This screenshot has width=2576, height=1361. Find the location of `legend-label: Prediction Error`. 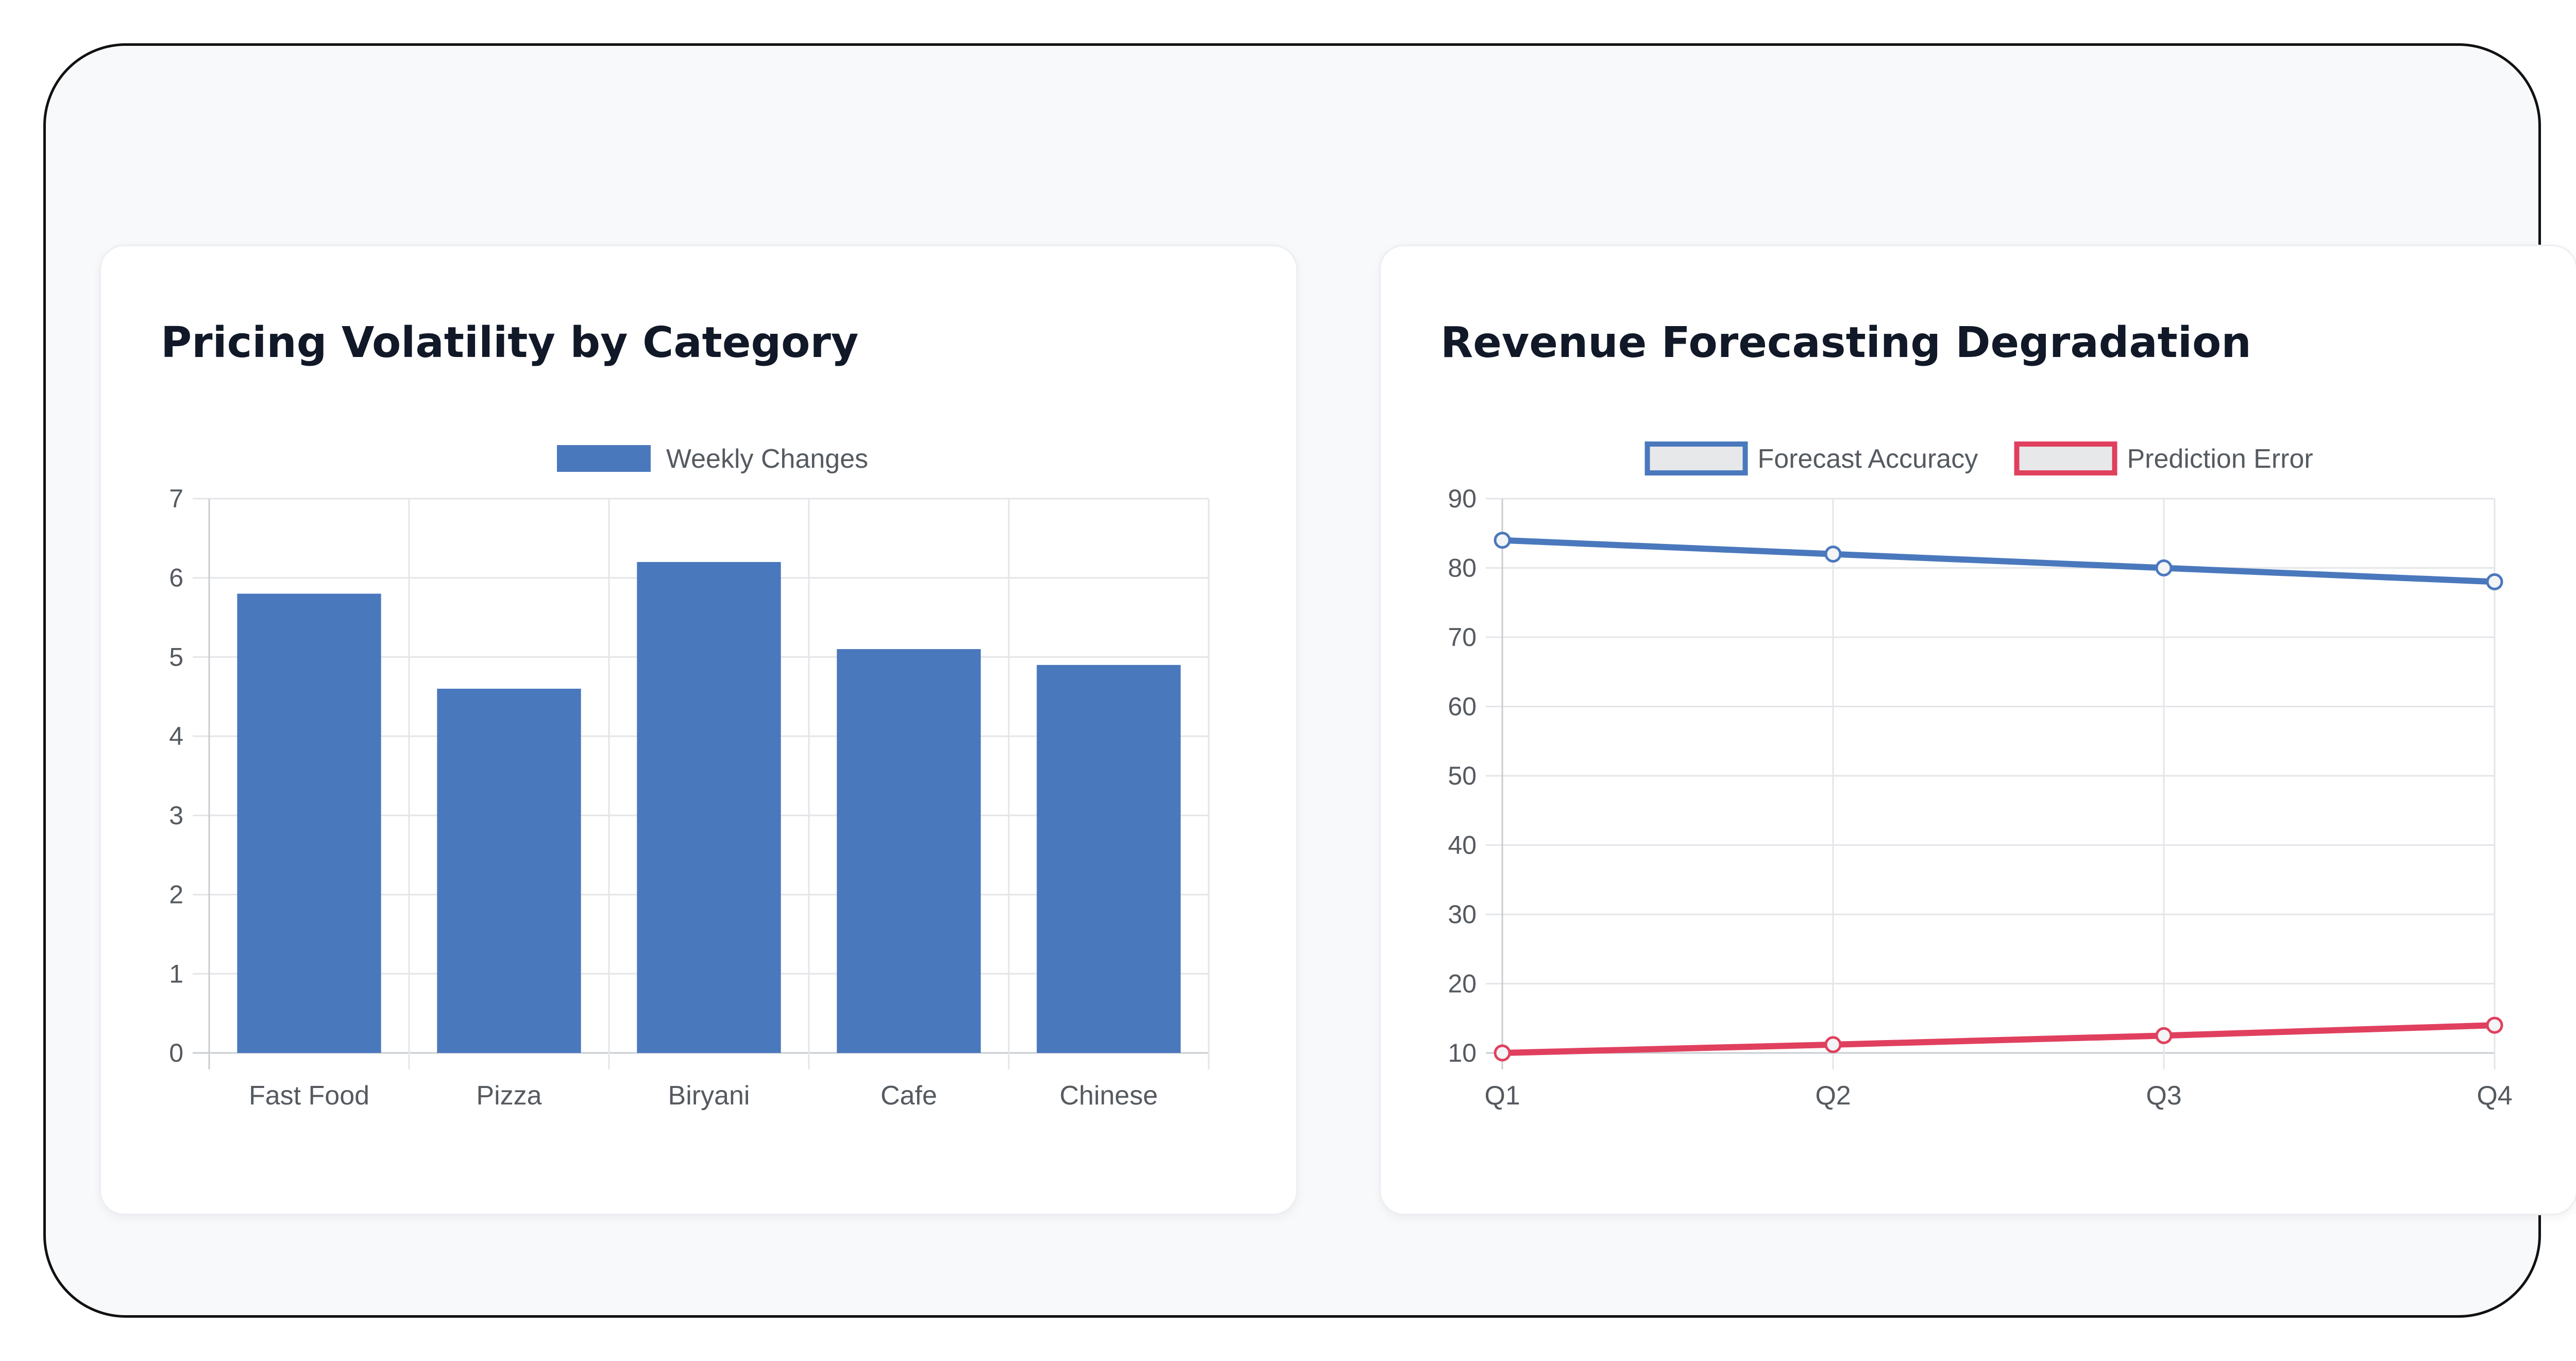

legend-label: Prediction Error is located at coordinates (2220, 459).